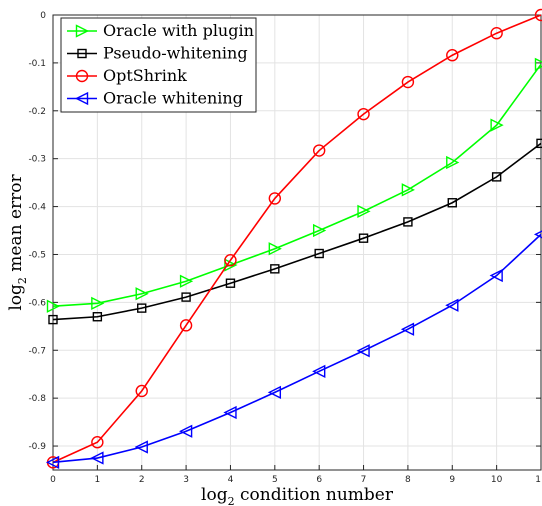 The height and width of the screenshot is (506, 542). Describe the element at coordinates (319, 480) in the screenshot. I see `x-tick-label: 6` at that location.